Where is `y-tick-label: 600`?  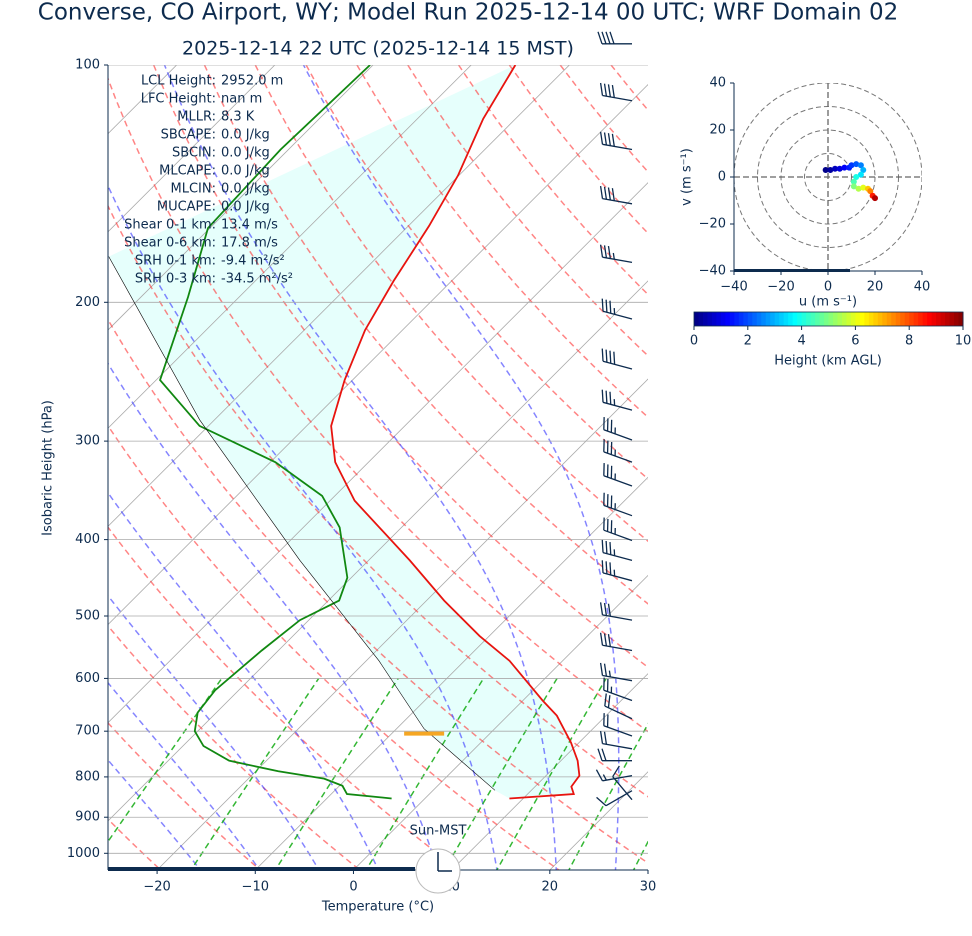
y-tick-label: 600 is located at coordinates (87, 678).